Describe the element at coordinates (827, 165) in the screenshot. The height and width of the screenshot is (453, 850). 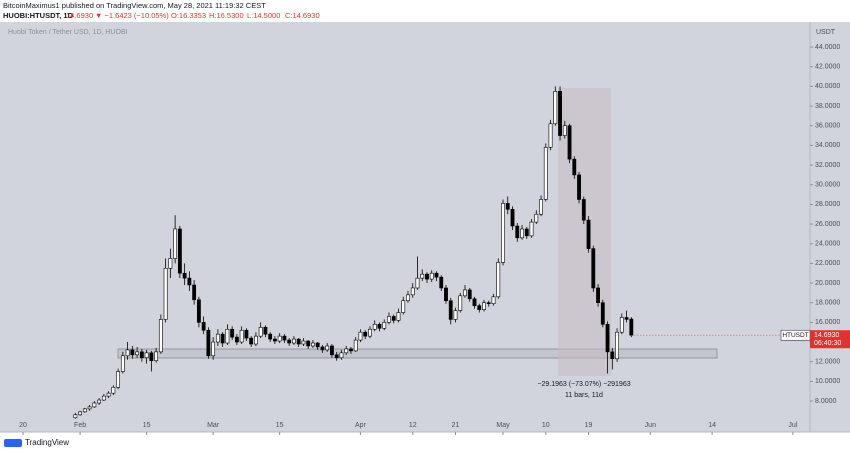
I see `y-tick-label: 32.0000` at that location.